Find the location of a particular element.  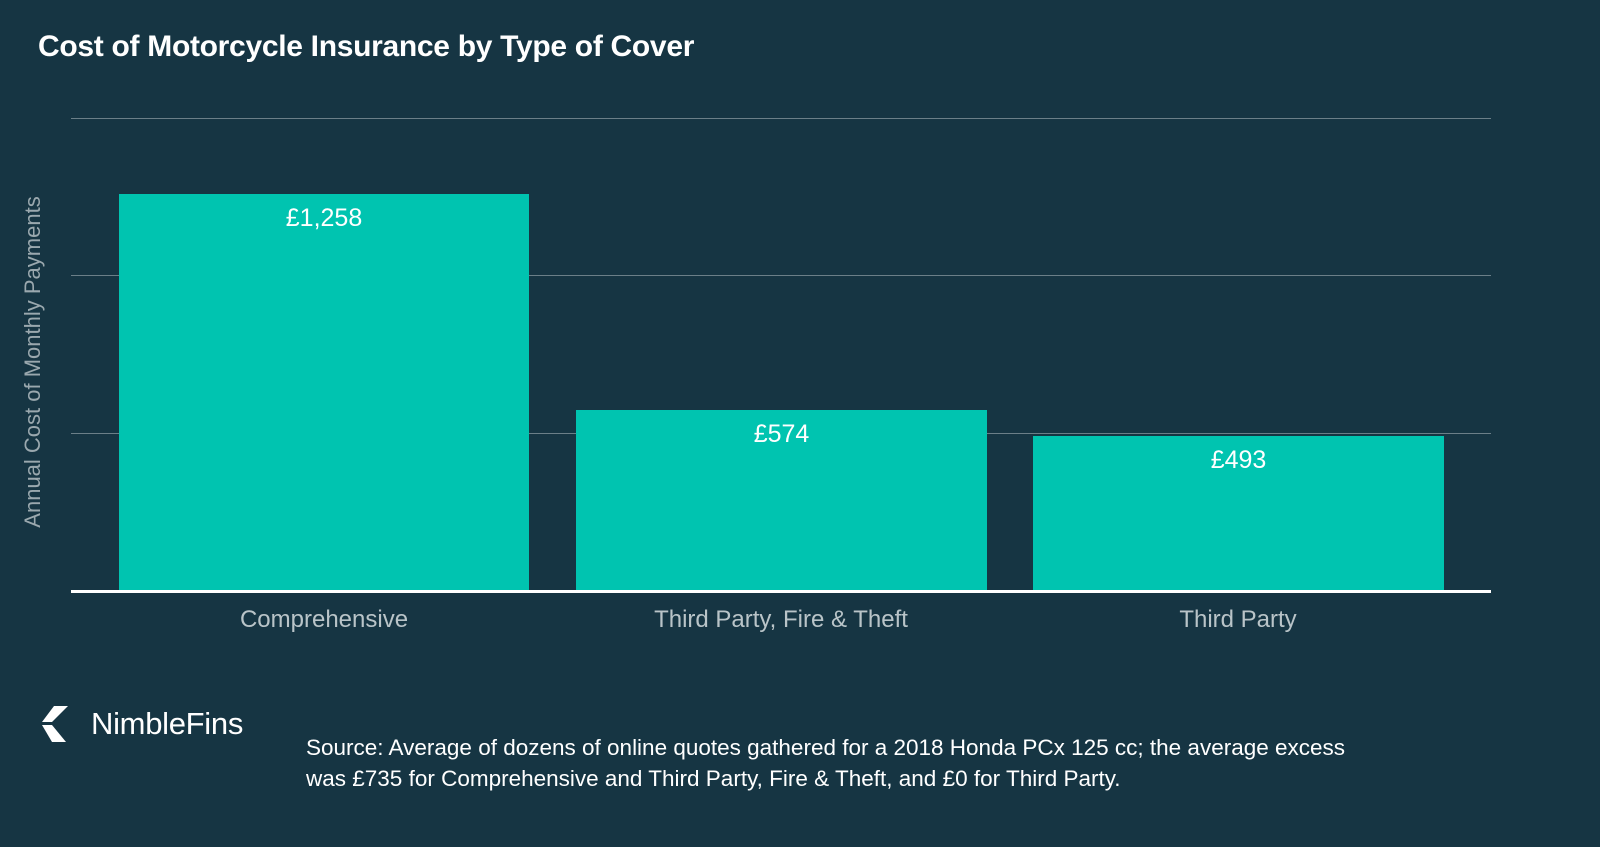

brand-logo: NimbleFins is located at coordinates (140, 724).